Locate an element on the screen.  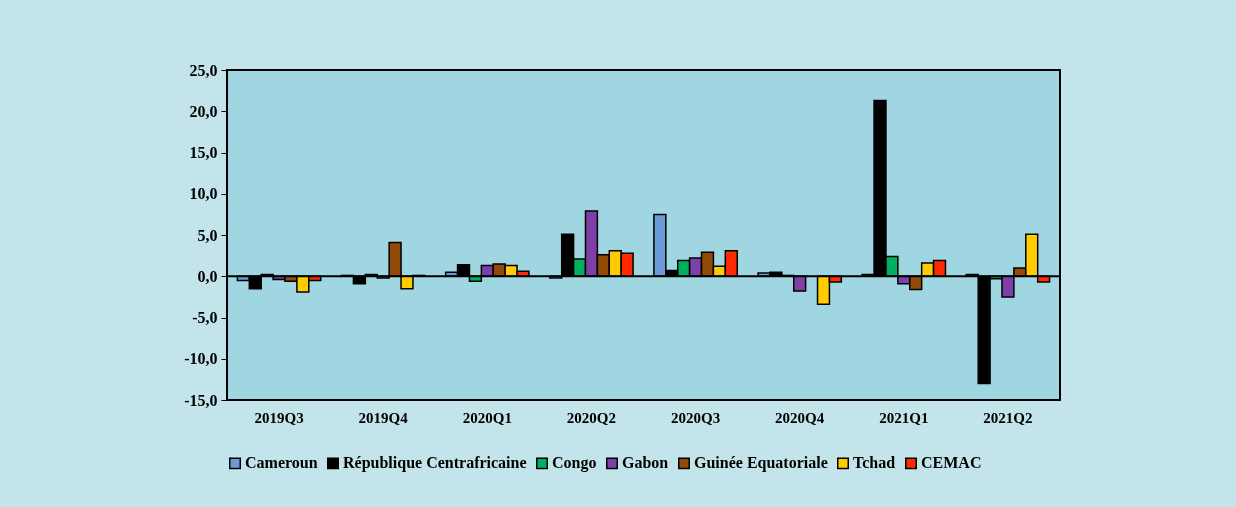
y-tick-label: -15,0 is located at coordinates (201, 400).